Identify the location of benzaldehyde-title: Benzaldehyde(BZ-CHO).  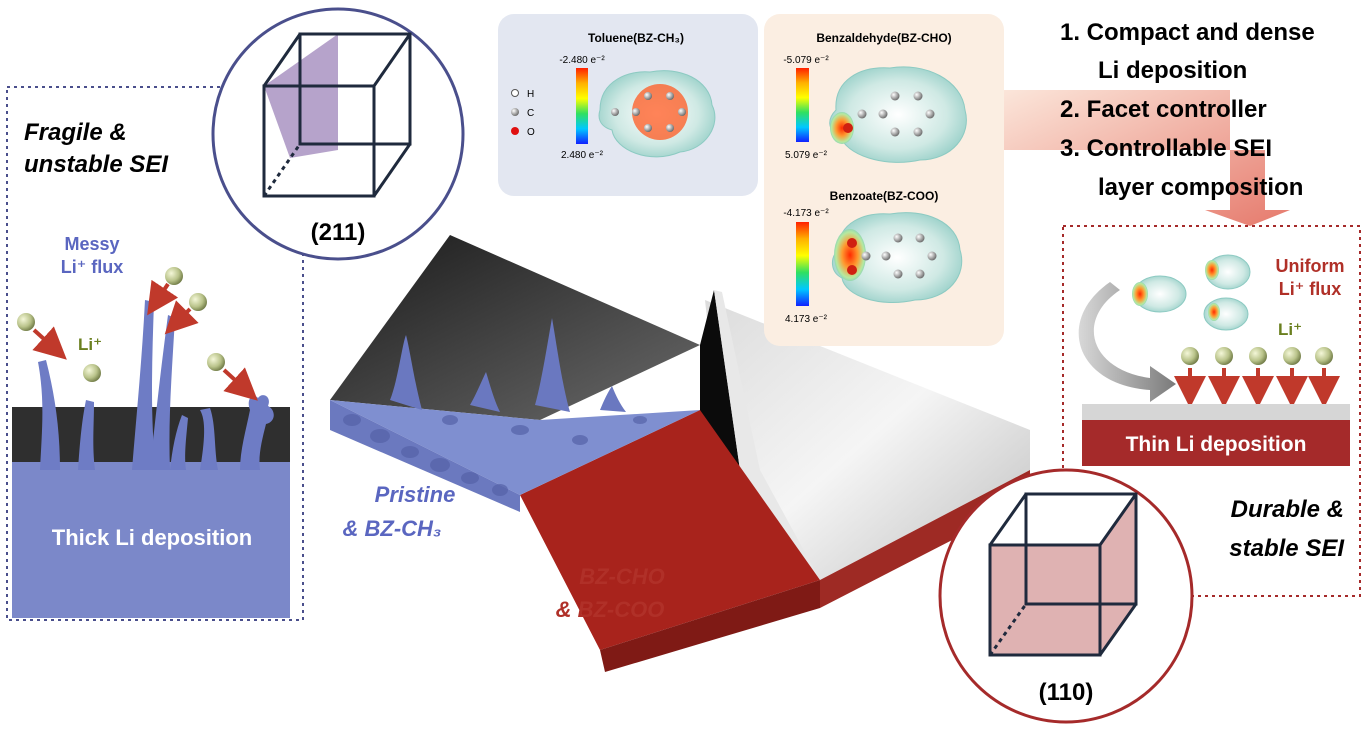
(883, 38).